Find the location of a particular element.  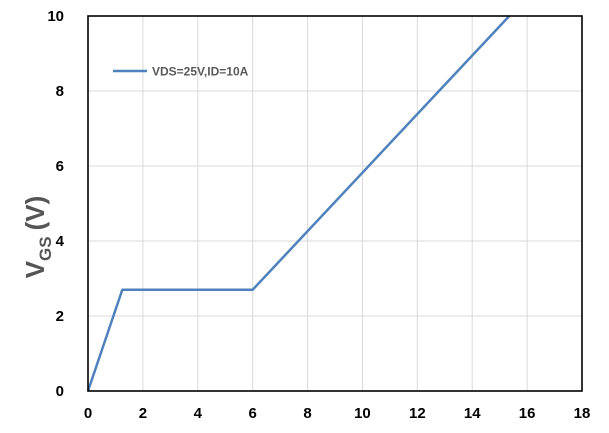

x-tick-label: 2 is located at coordinates (143, 413).